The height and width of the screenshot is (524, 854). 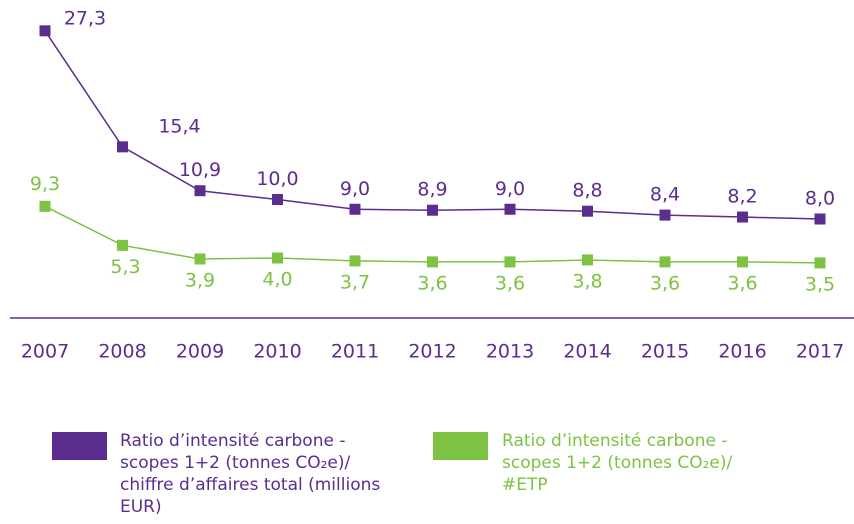 What do you see at coordinates (200, 352) in the screenshot?
I see `x-tick-label: 2009` at bounding box center [200, 352].